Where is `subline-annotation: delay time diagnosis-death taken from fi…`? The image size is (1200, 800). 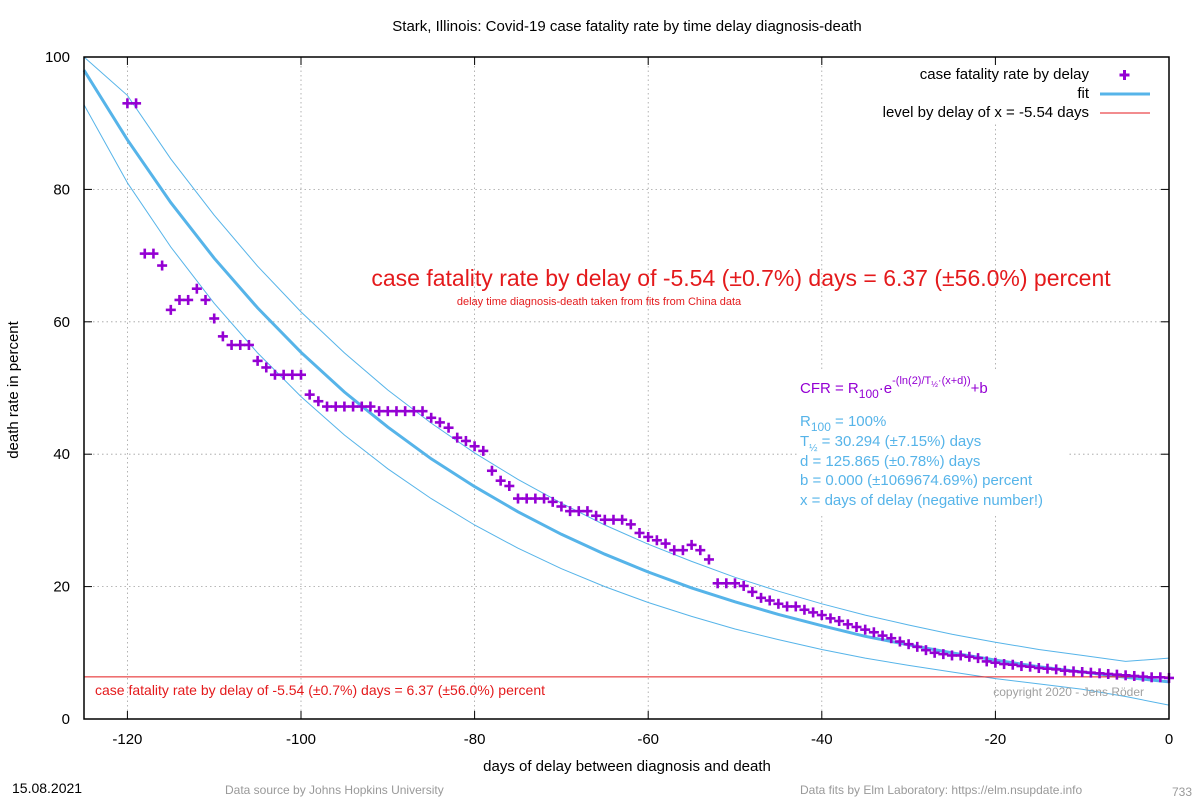 subline-annotation: delay time diagnosis-death taken from fi… is located at coordinates (599, 302).